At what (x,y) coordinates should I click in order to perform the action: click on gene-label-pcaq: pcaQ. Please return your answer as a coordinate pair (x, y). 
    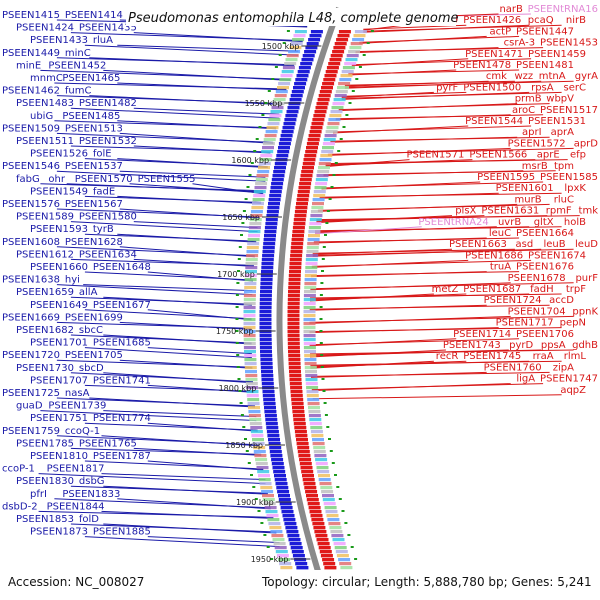
    Looking at the image, I should click on (541, 20).